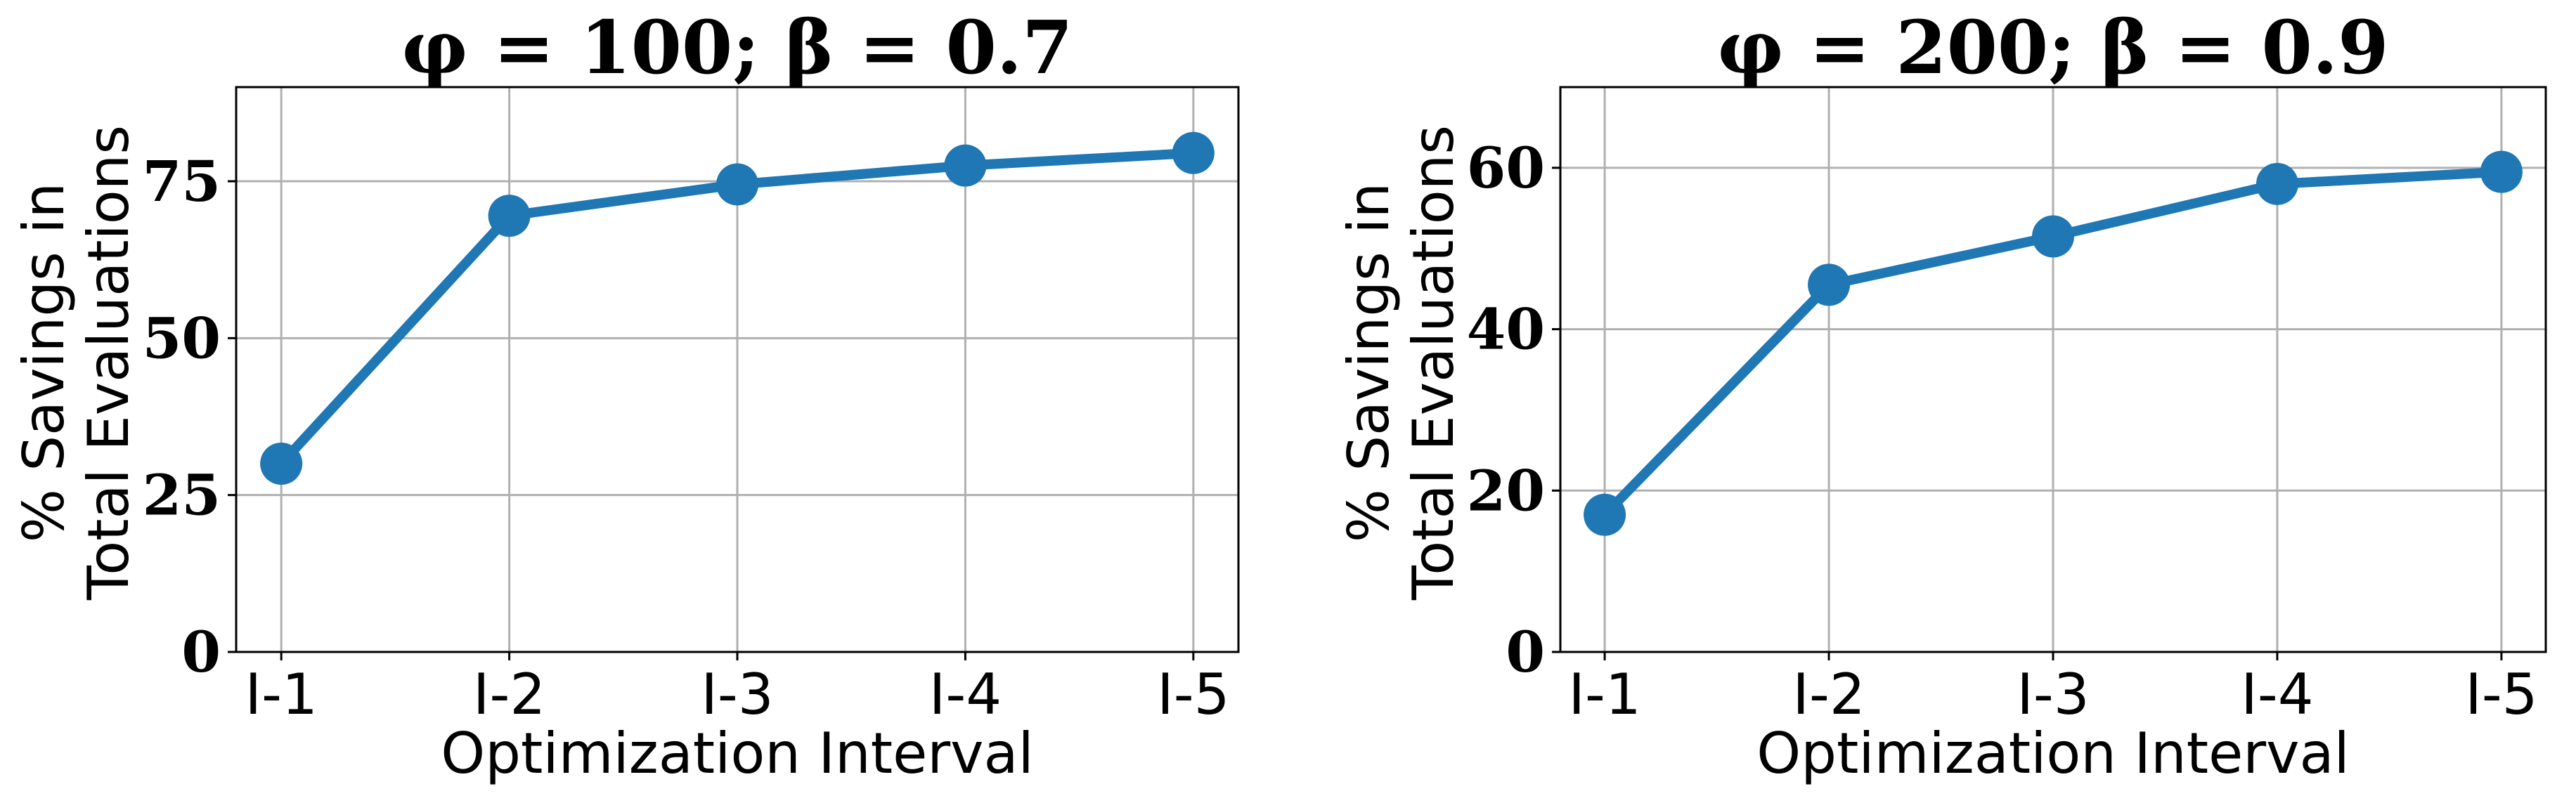  I want to click on y-tick-label: 40, so click(1506, 329).